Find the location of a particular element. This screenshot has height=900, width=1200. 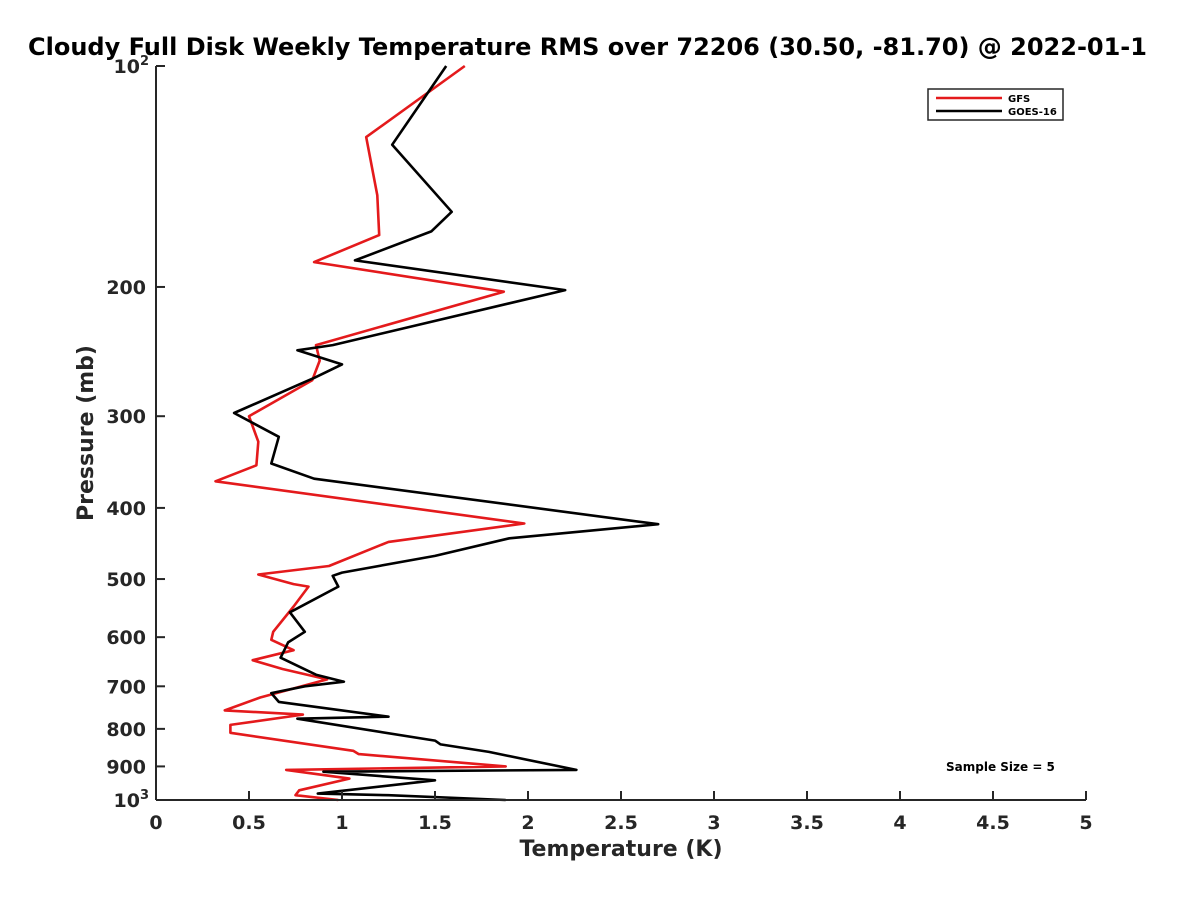

x-tick-label: 0 is located at coordinates (155, 823).